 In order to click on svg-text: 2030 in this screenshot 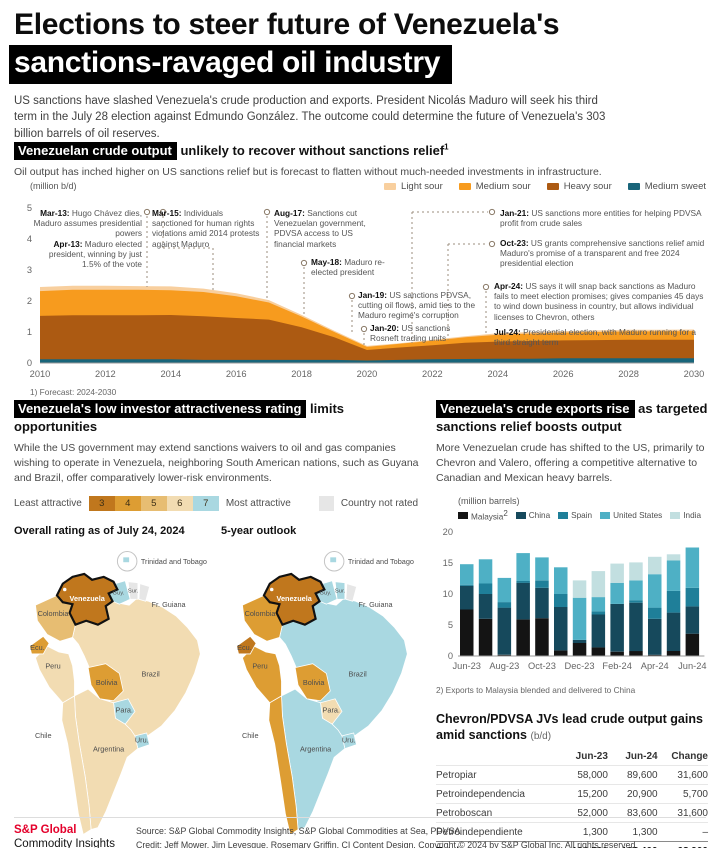, I will do `click(694, 374)`.